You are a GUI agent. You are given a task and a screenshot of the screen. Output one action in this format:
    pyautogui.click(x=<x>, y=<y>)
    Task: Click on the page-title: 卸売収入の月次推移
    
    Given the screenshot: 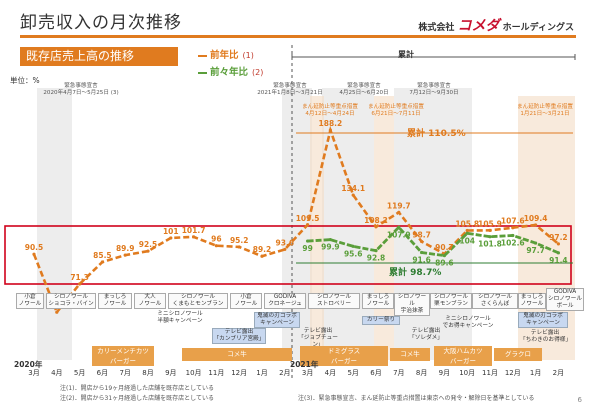 What is the action you would take?
    pyautogui.click(x=101, y=23)
    